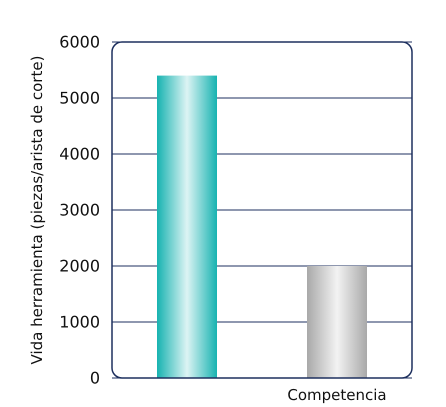 The image size is (446, 407). What do you see at coordinates (37, 210) in the screenshot?
I see `y-axis-title: Vida herramienta (piezas/arista de corte)` at bounding box center [37, 210].